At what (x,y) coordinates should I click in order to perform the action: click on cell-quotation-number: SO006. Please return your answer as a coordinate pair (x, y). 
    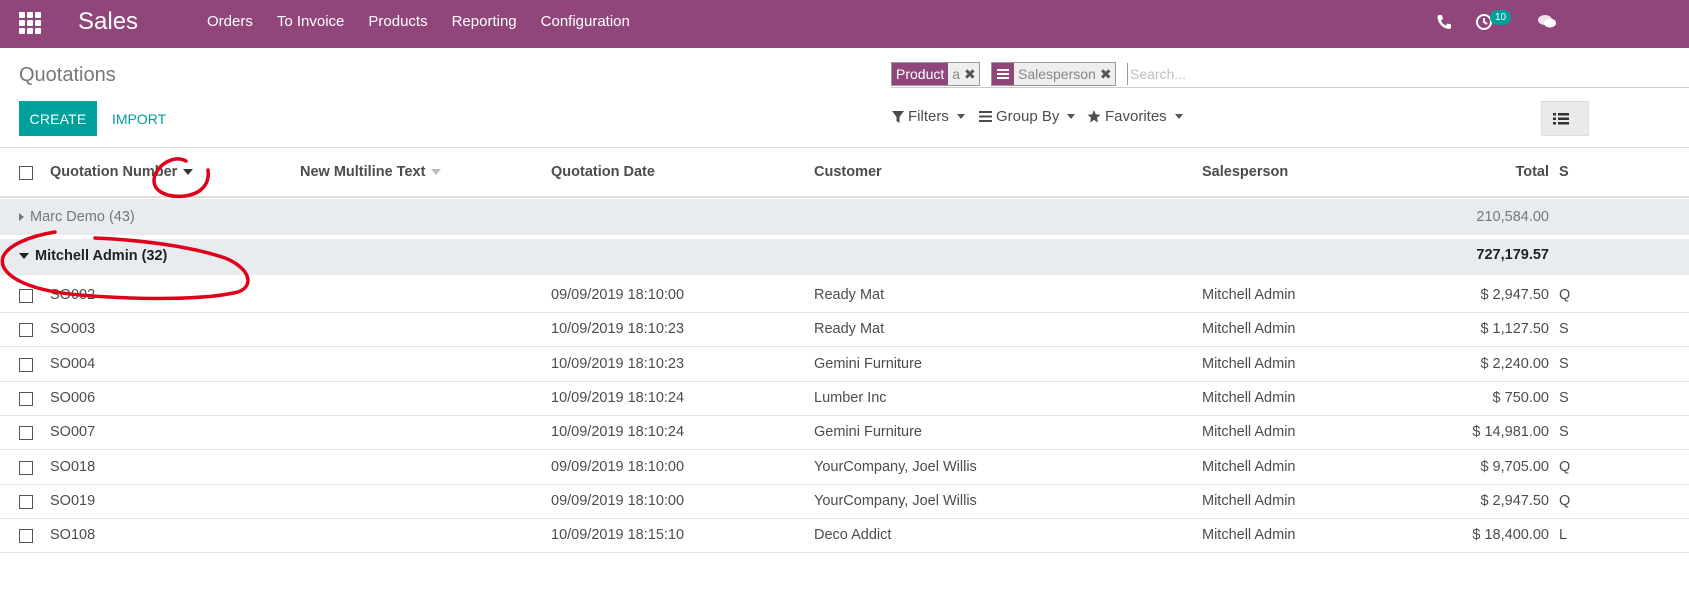
    Looking at the image, I should click on (73, 397).